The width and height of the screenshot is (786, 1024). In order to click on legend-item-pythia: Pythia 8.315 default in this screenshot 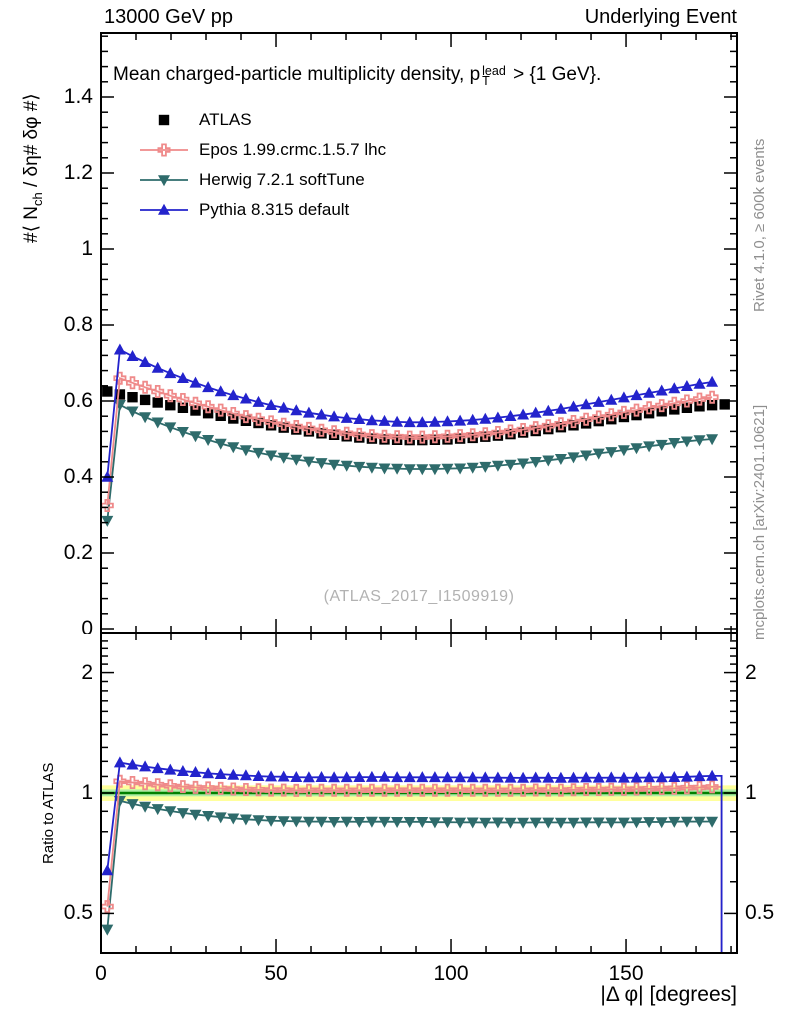, I will do `click(262, 210)`.